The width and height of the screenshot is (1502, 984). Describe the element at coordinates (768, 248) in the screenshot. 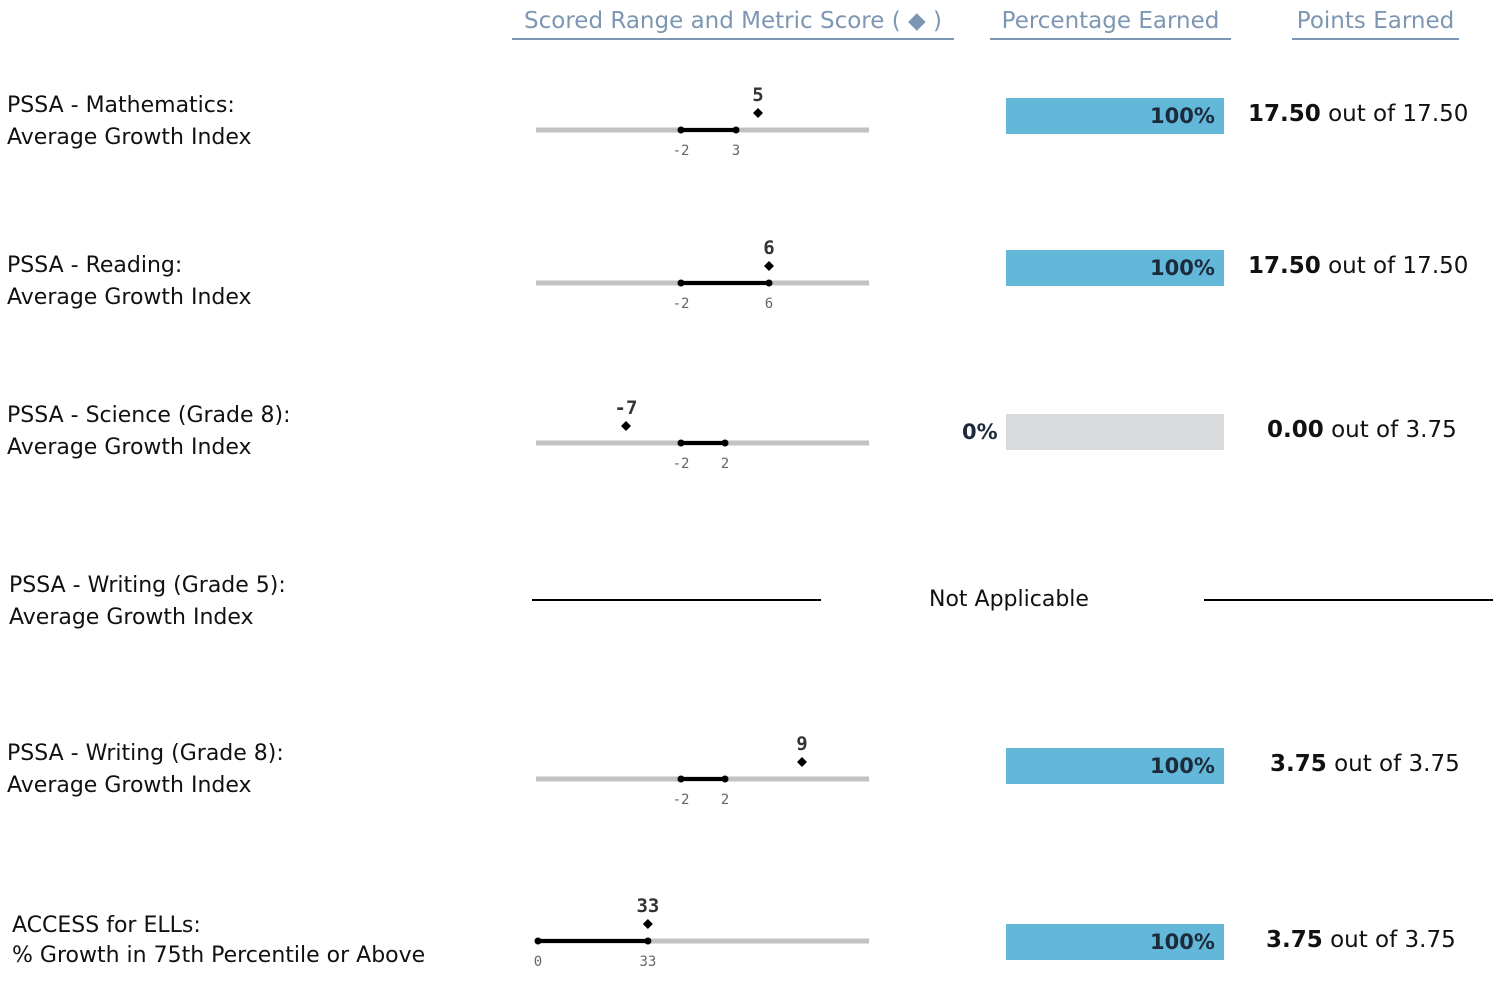

I see `score-value-label: 6` at that location.